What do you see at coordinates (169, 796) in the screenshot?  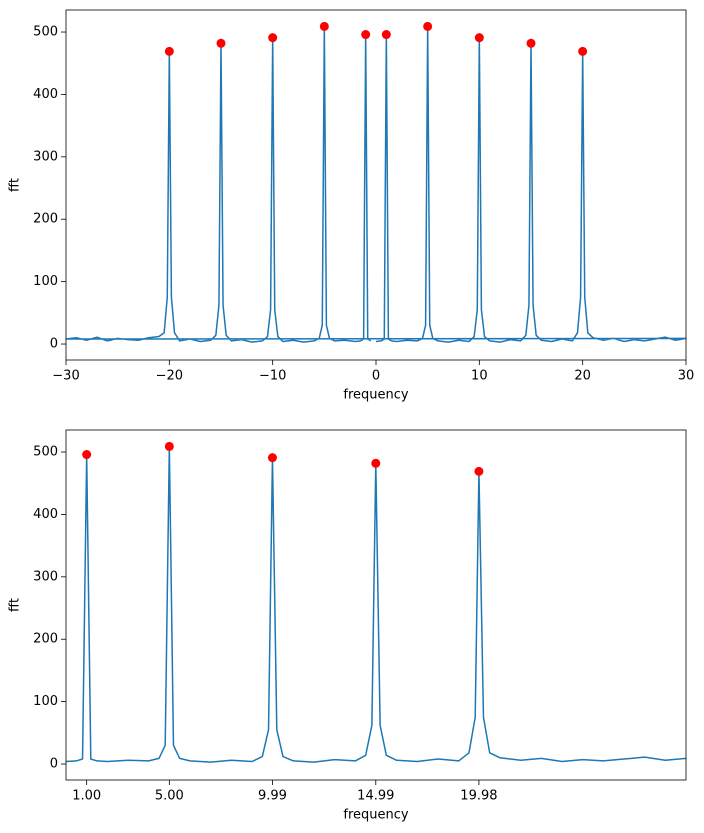 I see `x-tick-label: 5.00` at bounding box center [169, 796].